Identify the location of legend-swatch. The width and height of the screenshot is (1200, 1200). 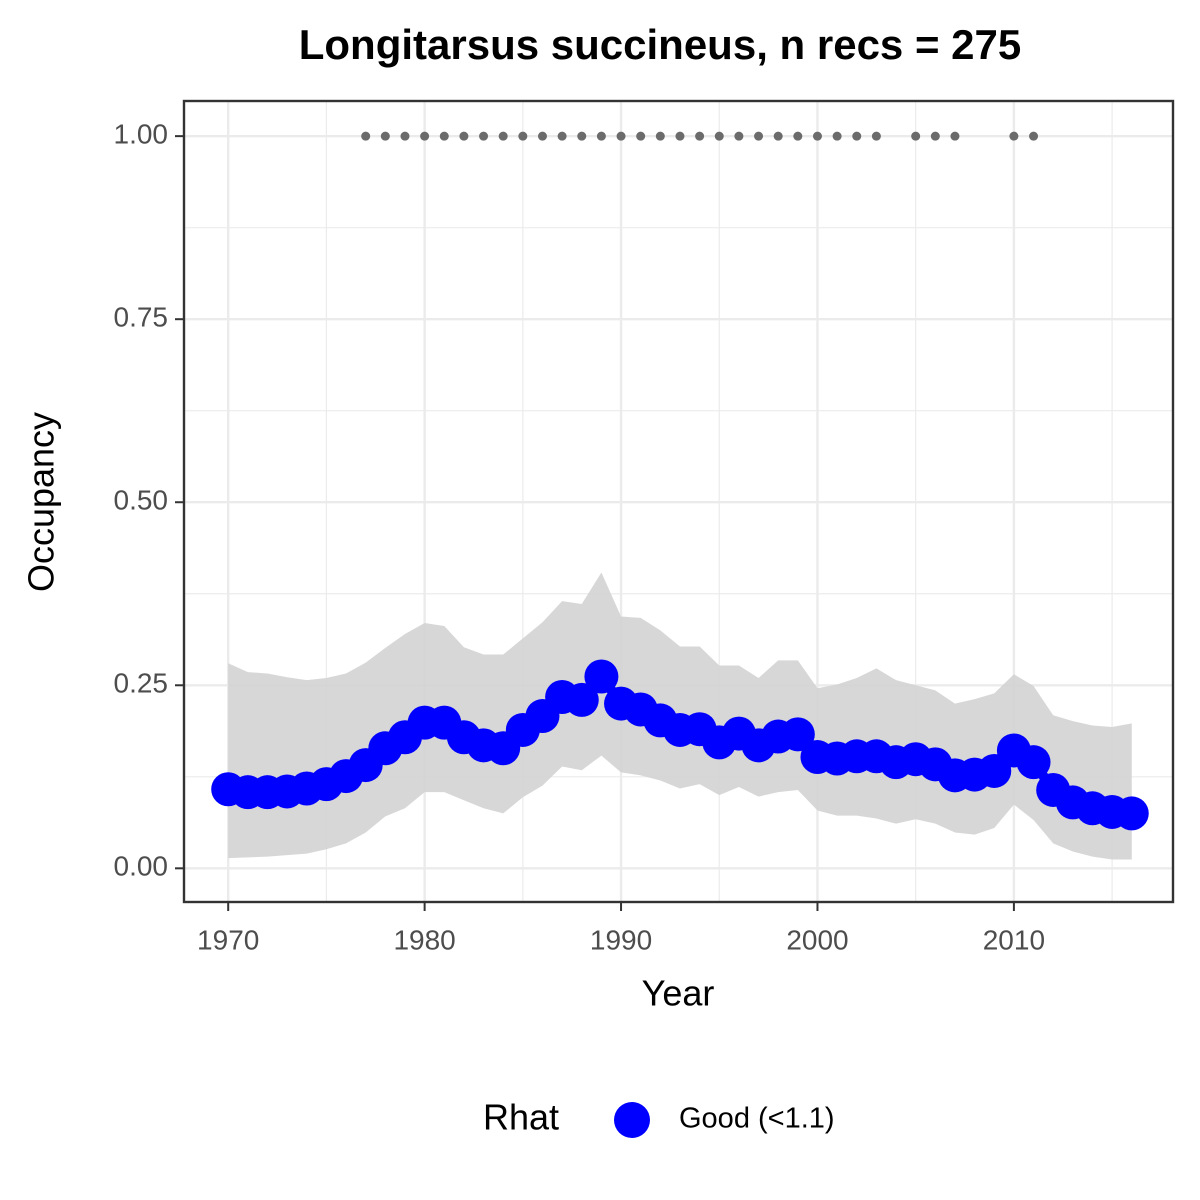
(632, 1120).